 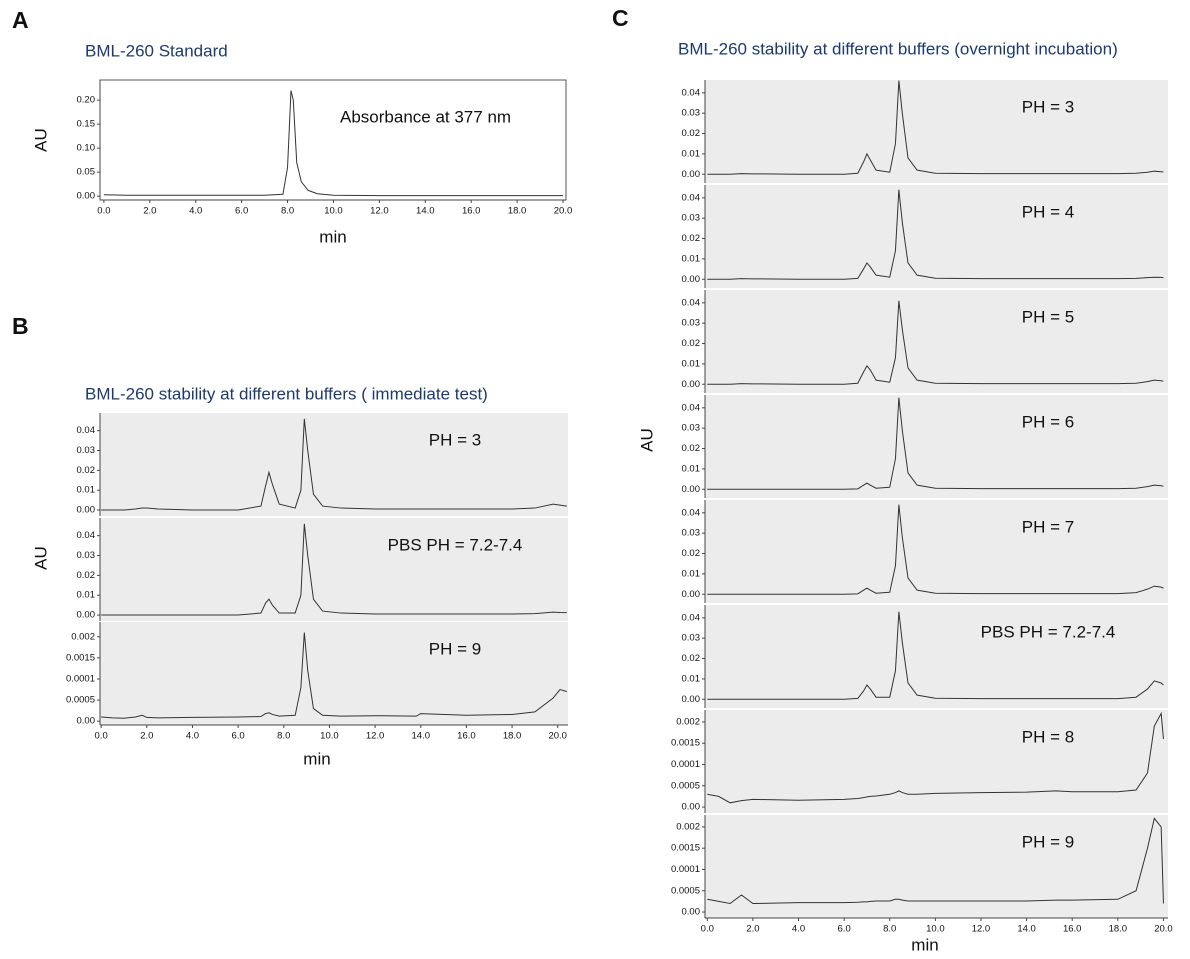 I want to click on annotation: PH = 9, so click(x=455, y=648).